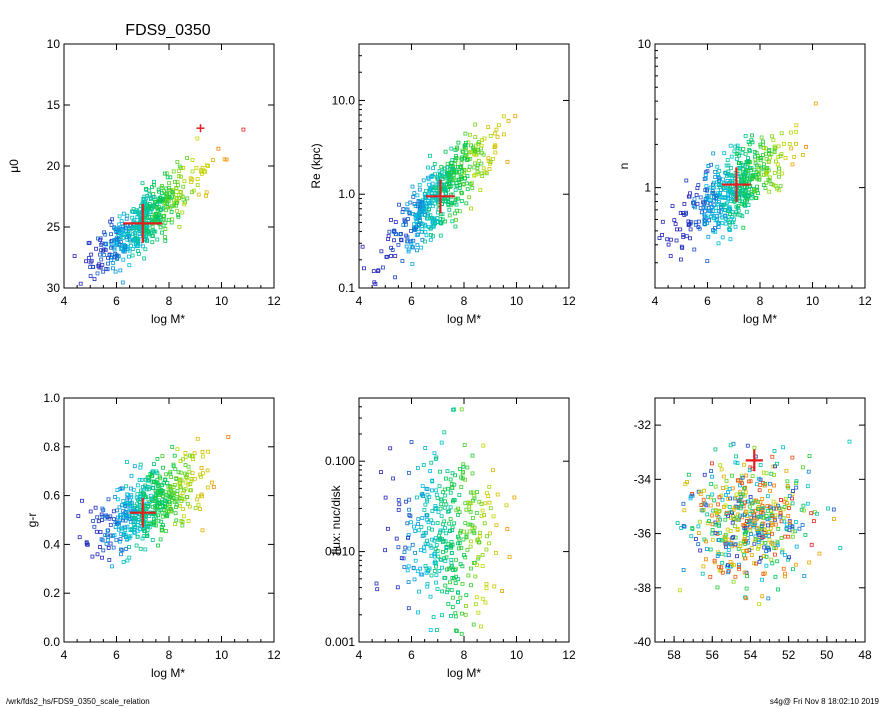  I want to click on y-axis-label: flux: nuc/disk, so click(336, 519).